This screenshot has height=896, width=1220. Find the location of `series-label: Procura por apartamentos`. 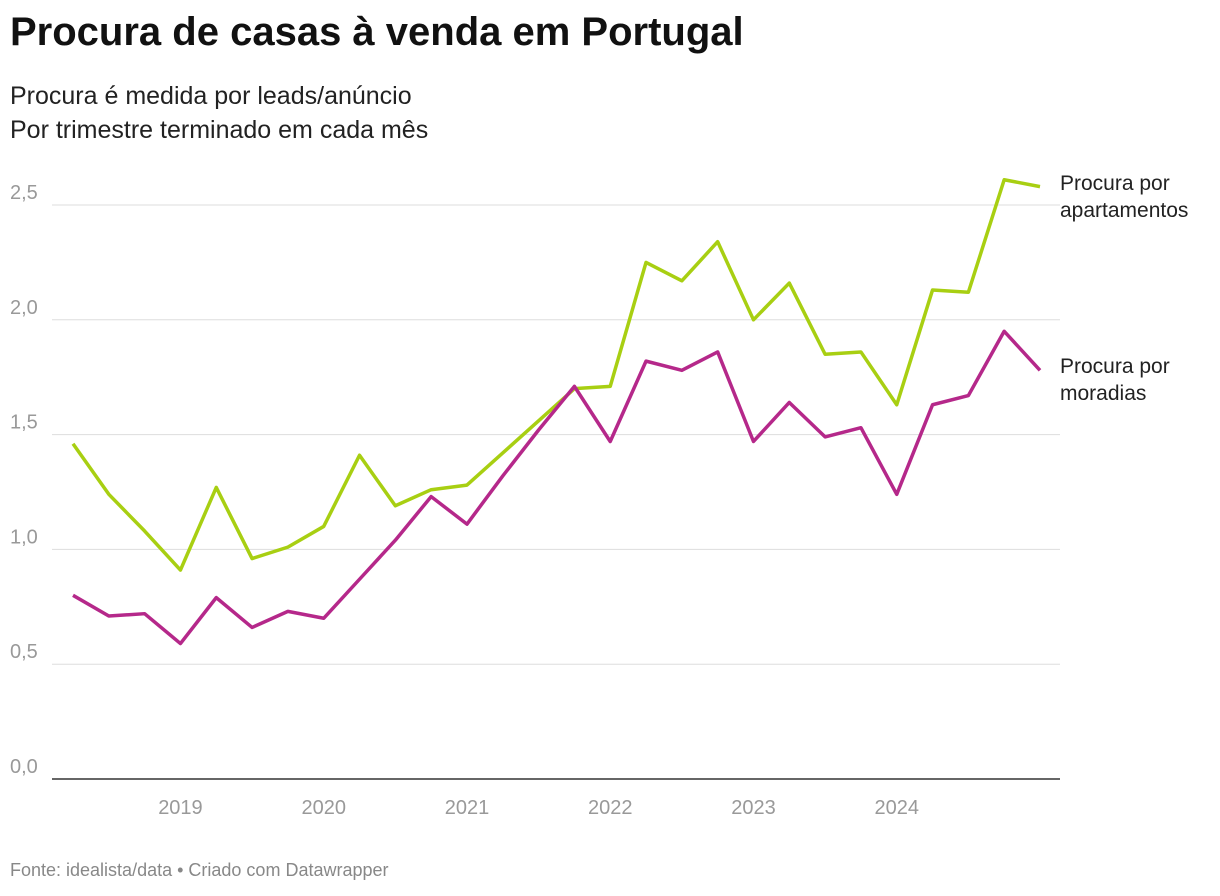

series-label: Procura por apartamentos is located at coordinates (1124, 196).